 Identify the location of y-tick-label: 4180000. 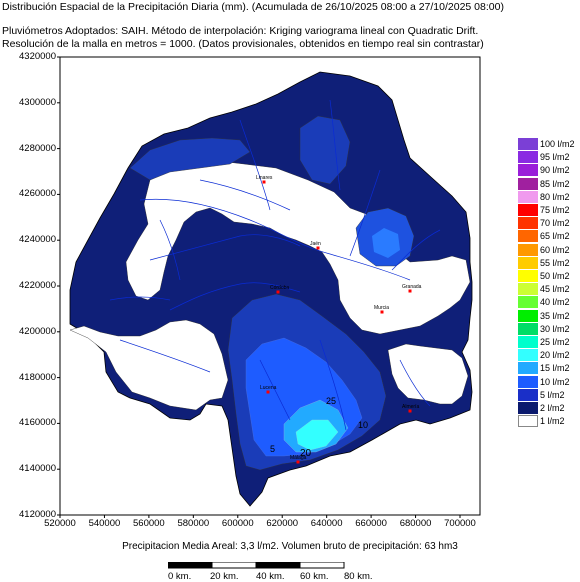
(37, 377).